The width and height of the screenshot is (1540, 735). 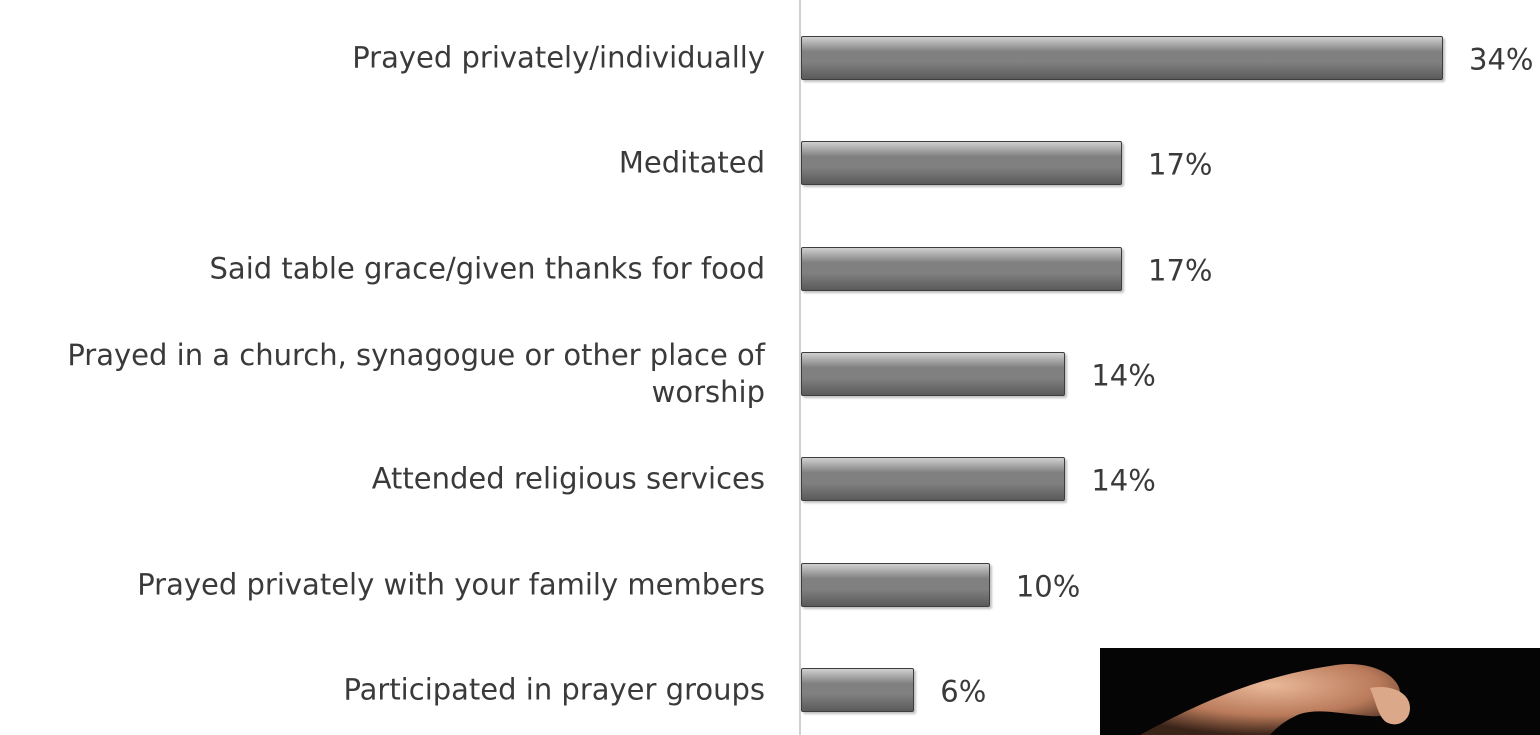 I want to click on value-label: 10%, so click(x=1048, y=586).